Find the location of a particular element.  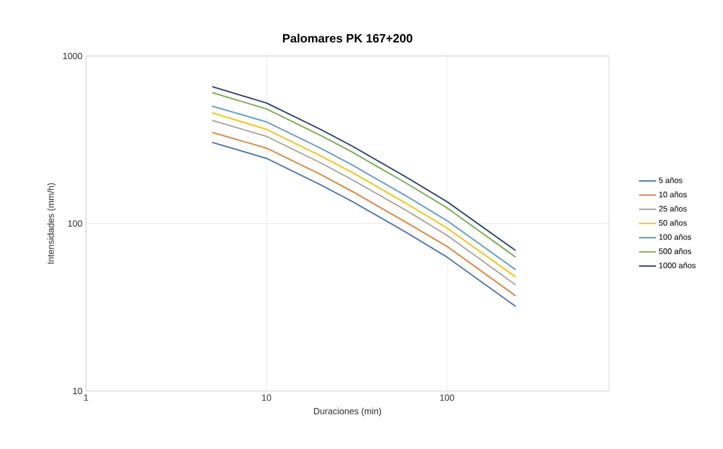

y-tick-label: 1000 is located at coordinates (72, 56).